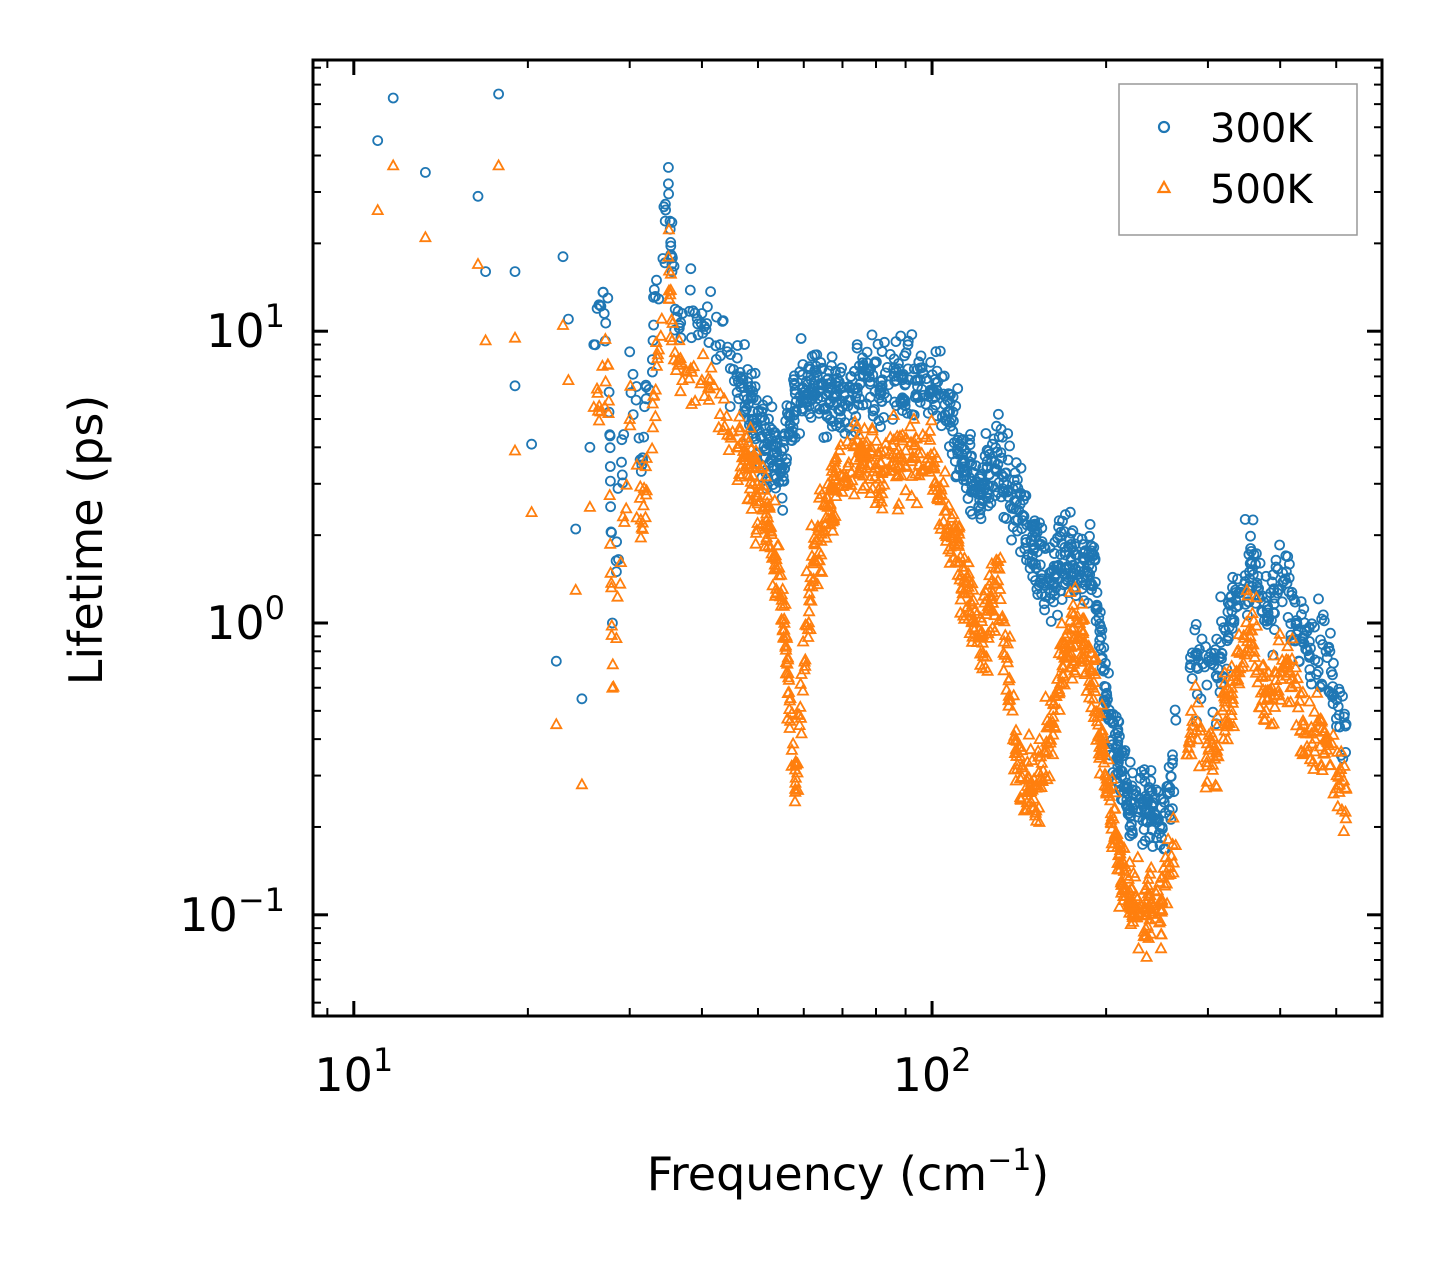  Describe the element at coordinates (1262, 129) in the screenshot. I see `legend-label-300k: 300K` at that location.